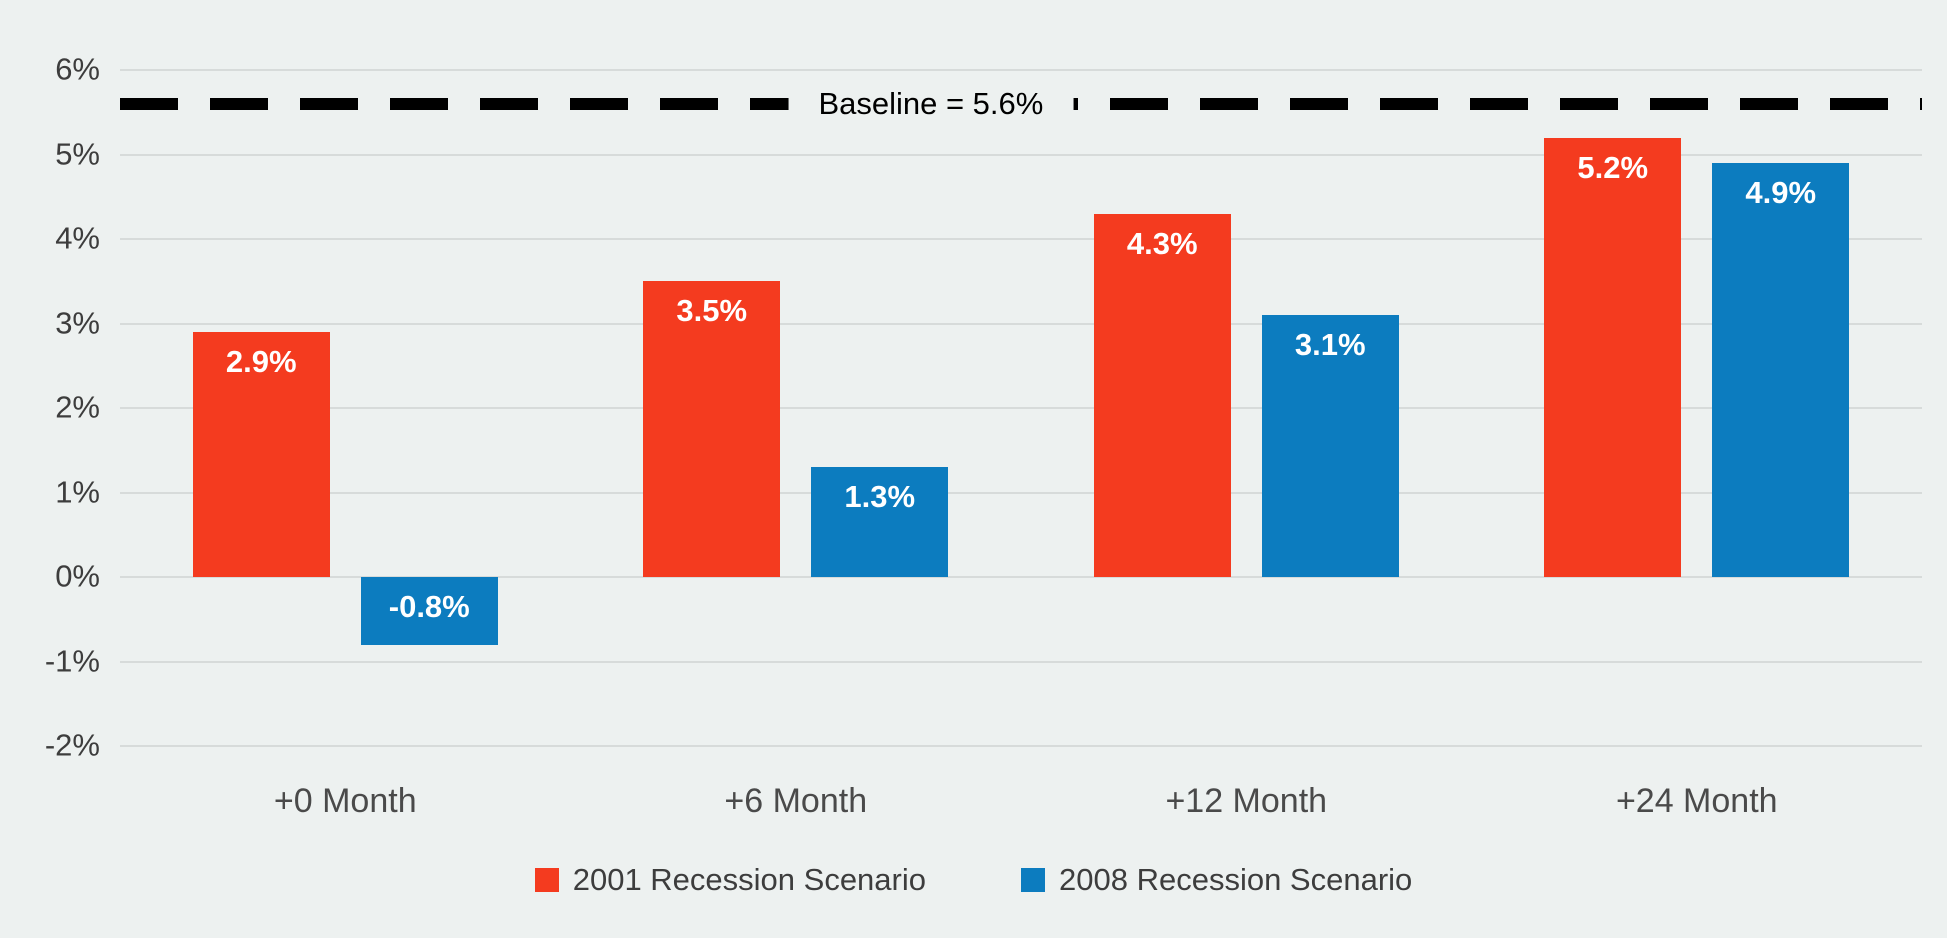 This screenshot has height=938, width=1947. Describe the element at coordinates (77, 407) in the screenshot. I see `y-axis-tick-label: 2%` at that location.